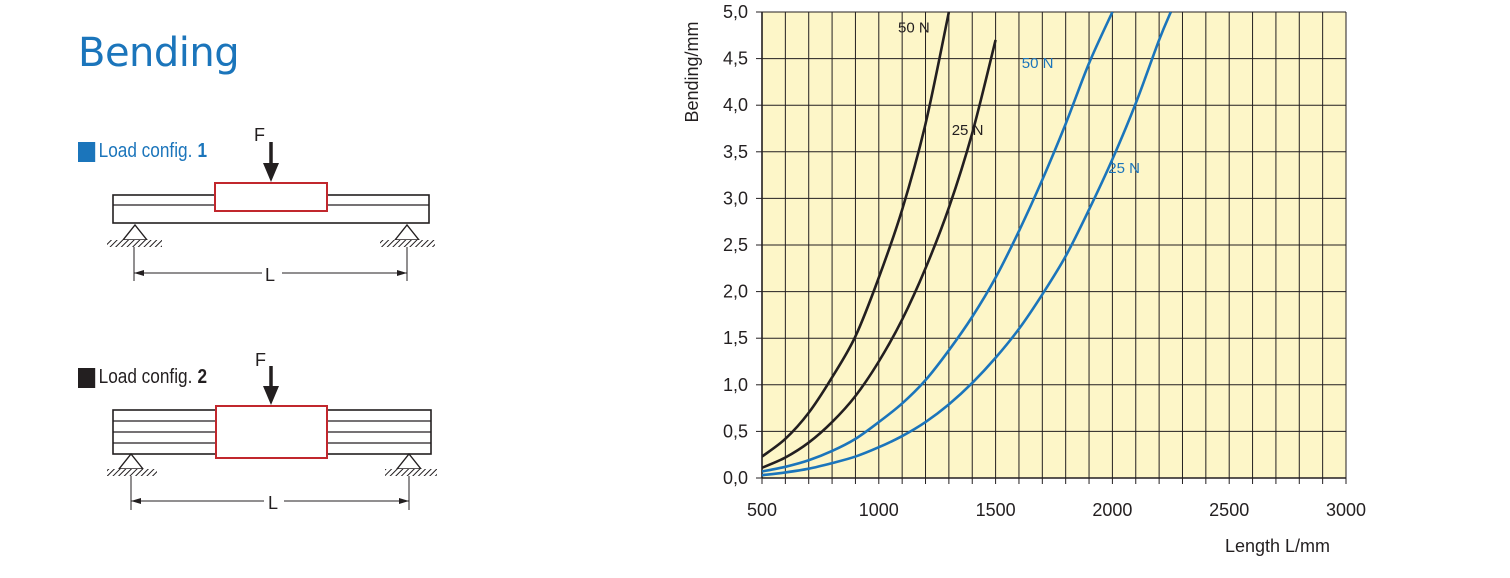  Describe the element at coordinates (735, 292) in the screenshot. I see `y-tick-label: 2,0` at that location.